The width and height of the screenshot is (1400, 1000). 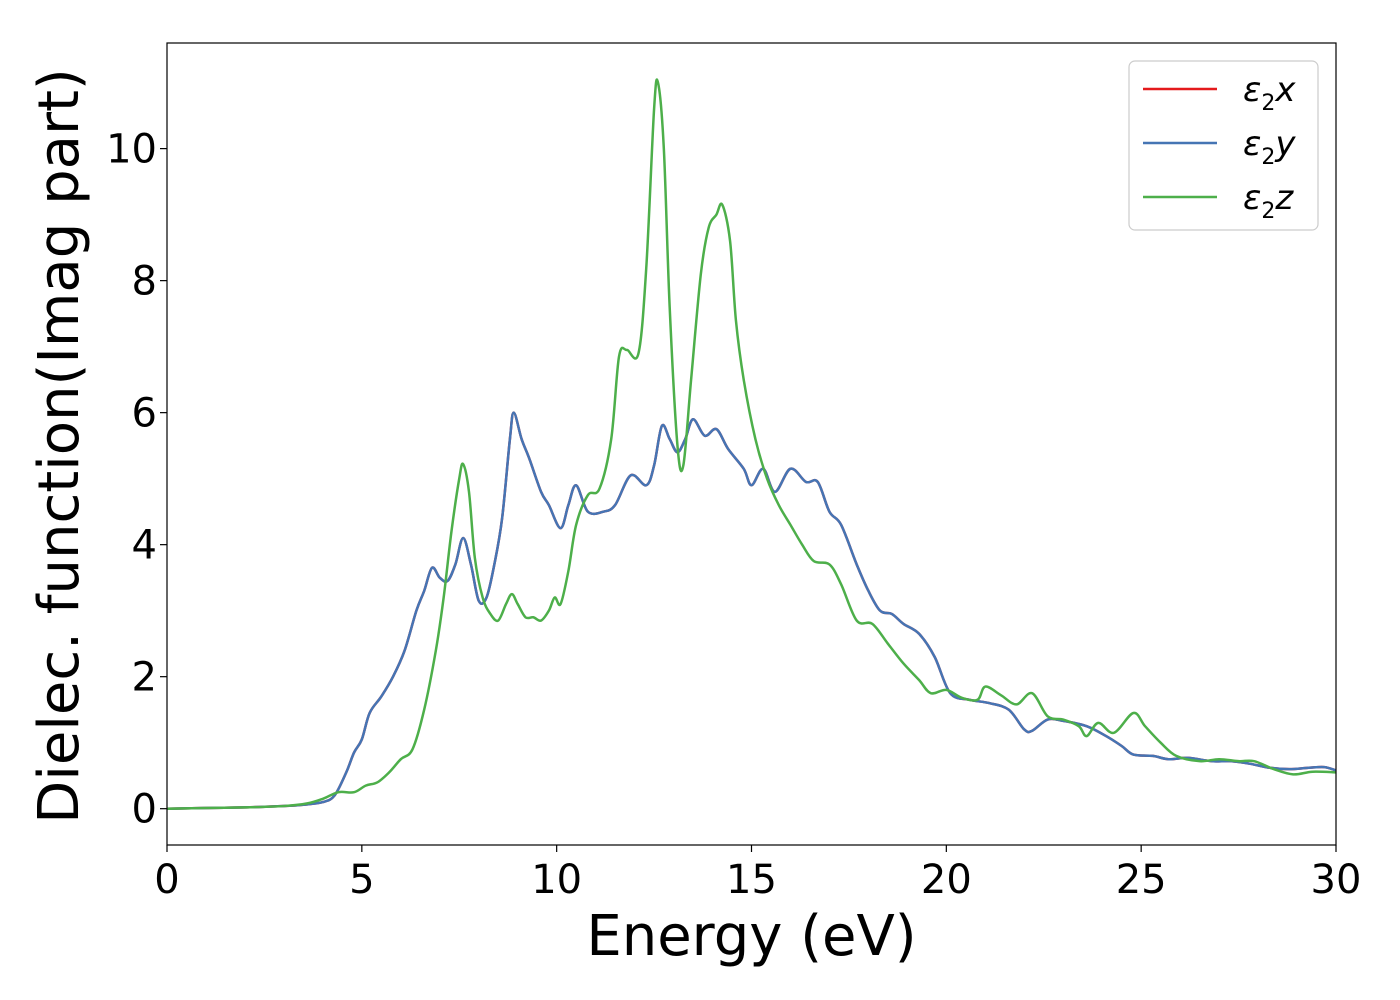 I want to click on x-tick-label: 0, so click(x=166, y=880).